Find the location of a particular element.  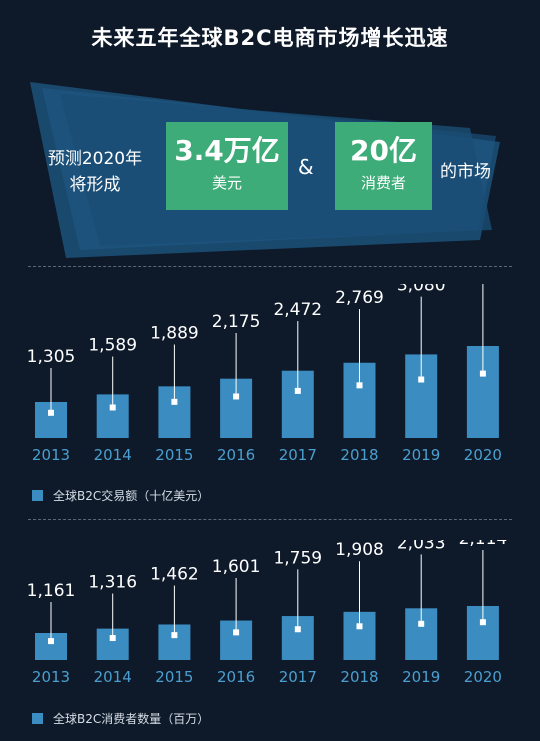

consumer-legend: 全球B2C消费者数量（百万） is located at coordinates (120, 718).